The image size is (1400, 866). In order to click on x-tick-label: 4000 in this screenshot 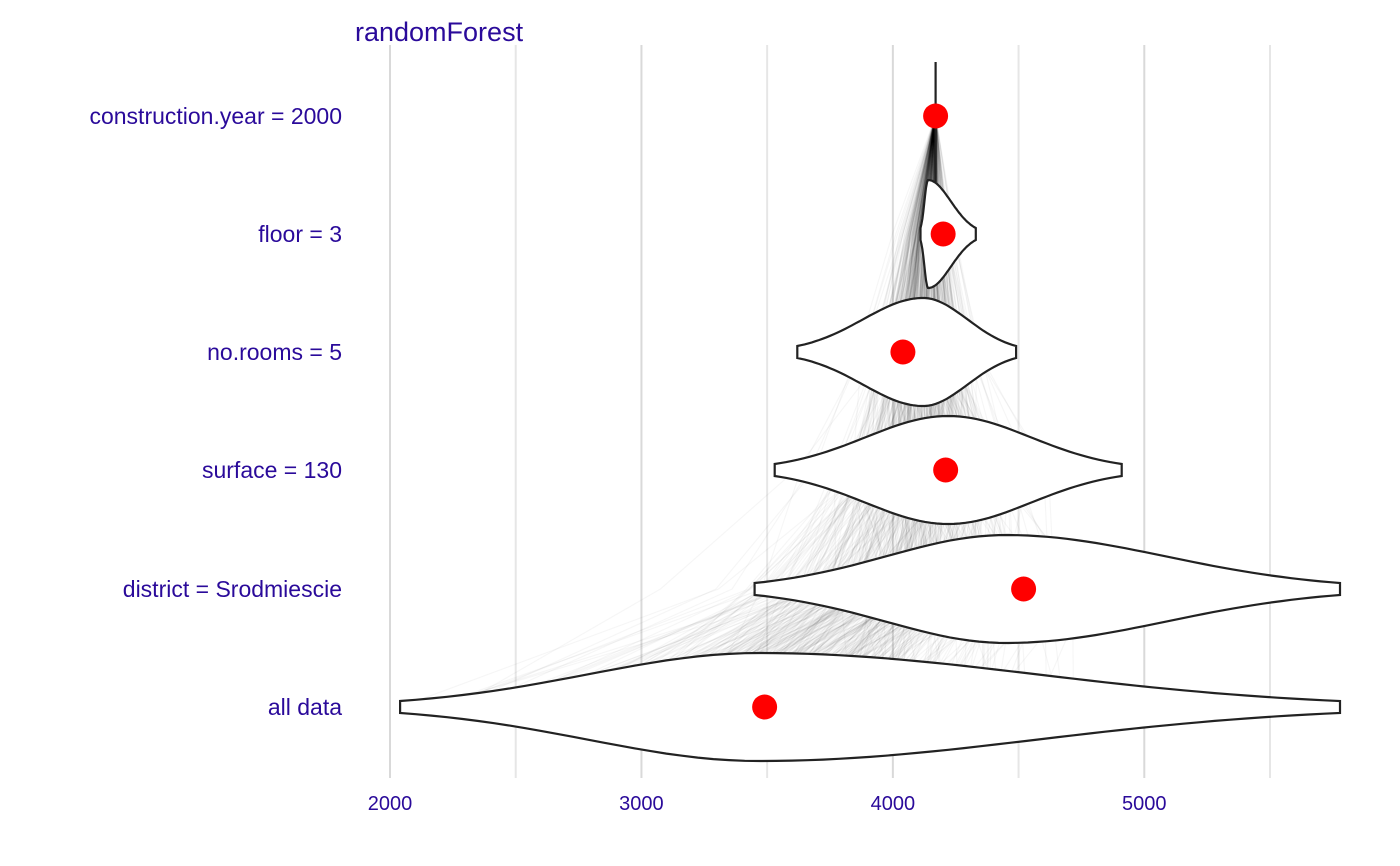, I will do `click(893, 804)`.